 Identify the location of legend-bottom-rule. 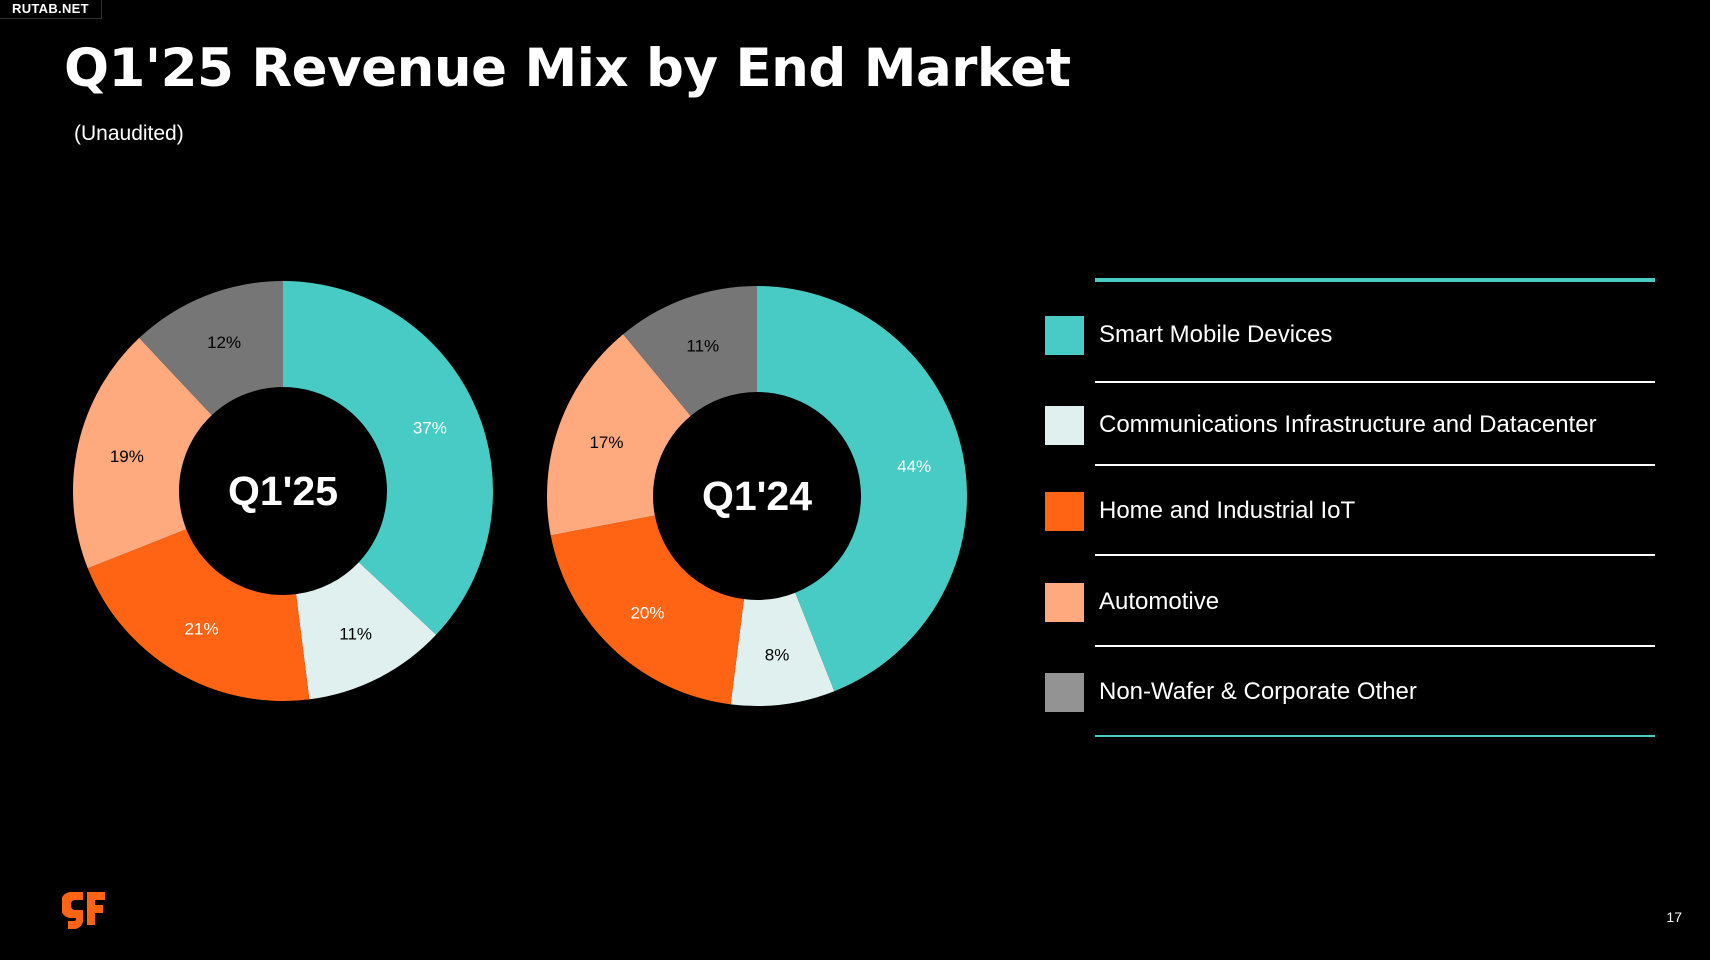
(1375, 736).